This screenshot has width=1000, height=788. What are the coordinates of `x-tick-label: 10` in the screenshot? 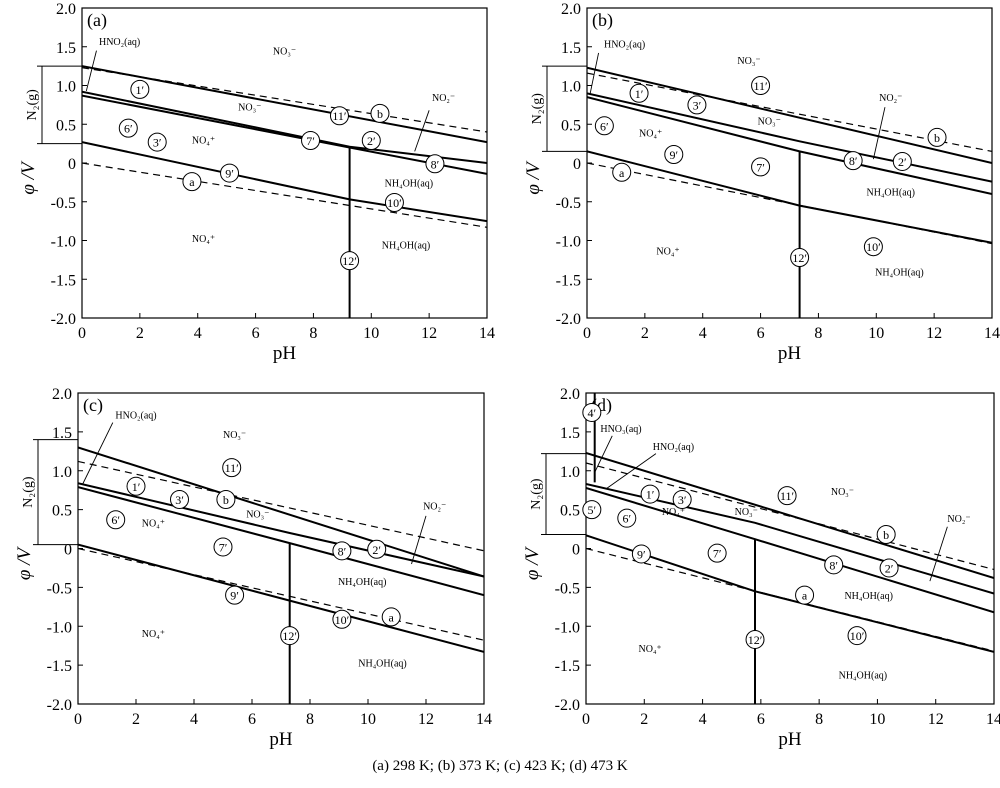 It's located at (876, 333).